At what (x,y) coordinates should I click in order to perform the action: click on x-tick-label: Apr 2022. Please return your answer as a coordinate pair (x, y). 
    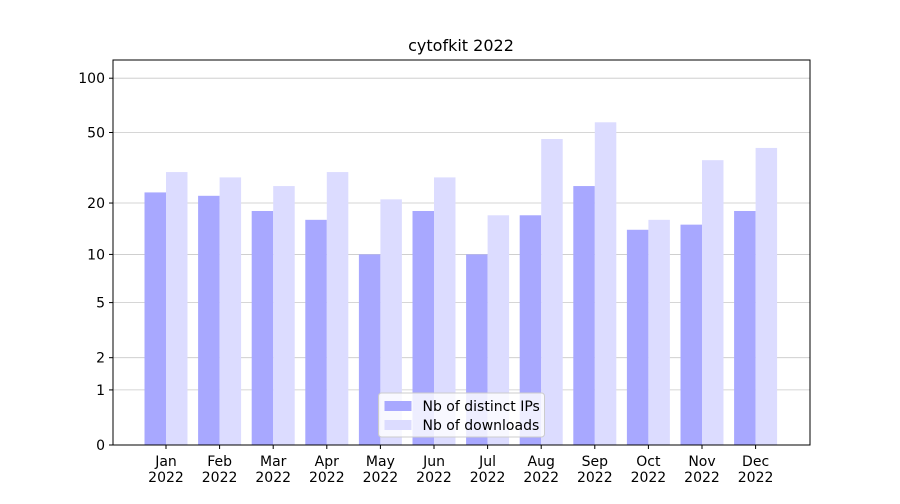
    Looking at the image, I should click on (327, 470).